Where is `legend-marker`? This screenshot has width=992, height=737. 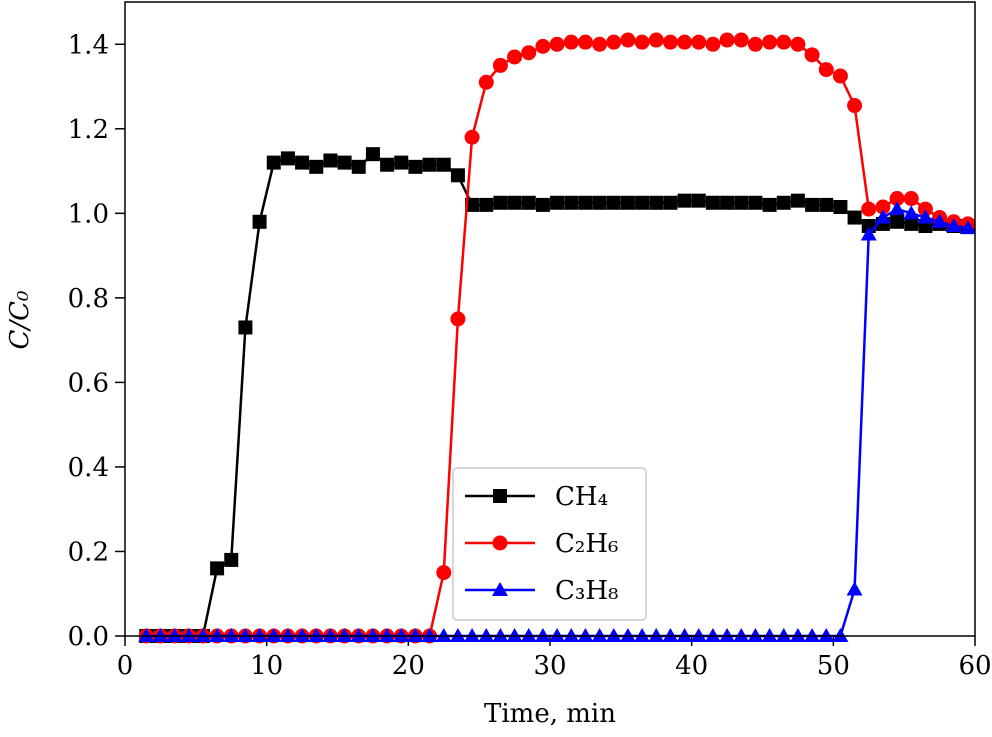
legend-marker is located at coordinates (500, 496).